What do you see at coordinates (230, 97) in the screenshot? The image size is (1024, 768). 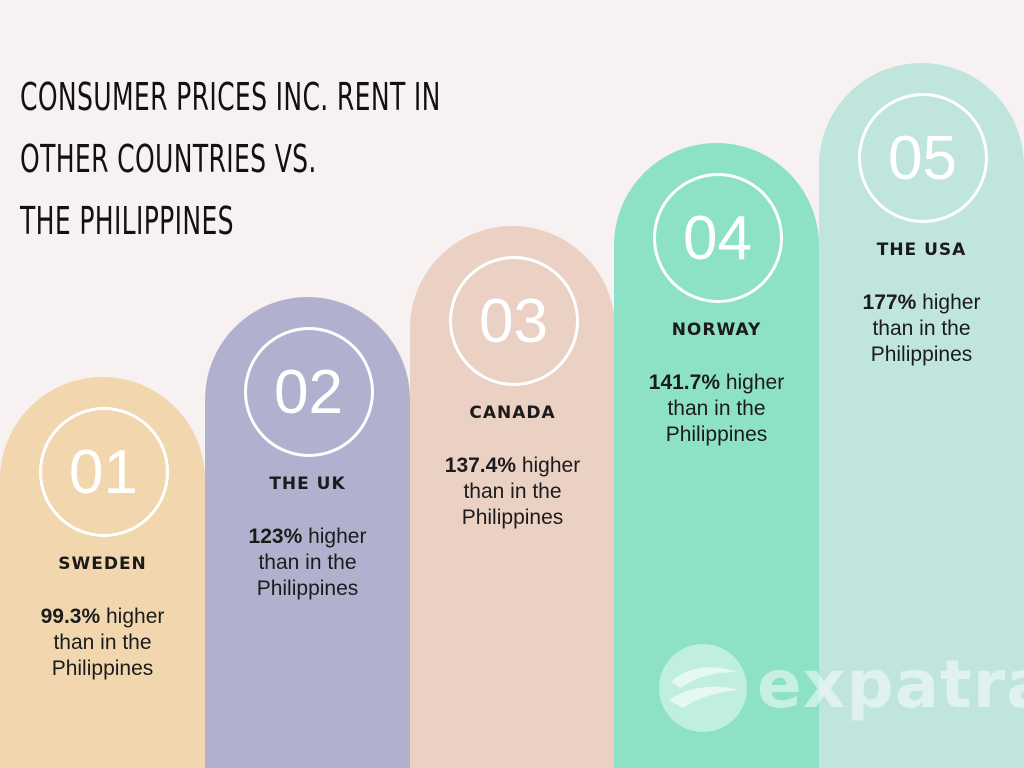 I see `title-line: CONSUMER PRICES INC. RENT IN` at bounding box center [230, 97].